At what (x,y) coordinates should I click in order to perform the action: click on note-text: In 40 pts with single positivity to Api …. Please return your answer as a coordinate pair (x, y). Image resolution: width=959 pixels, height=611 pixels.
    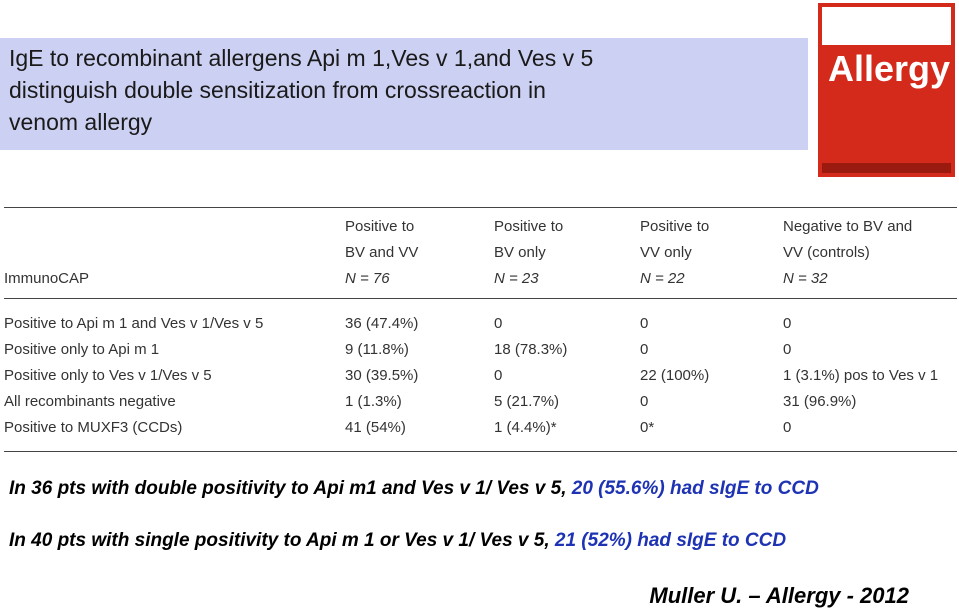
    Looking at the image, I should click on (282, 540).